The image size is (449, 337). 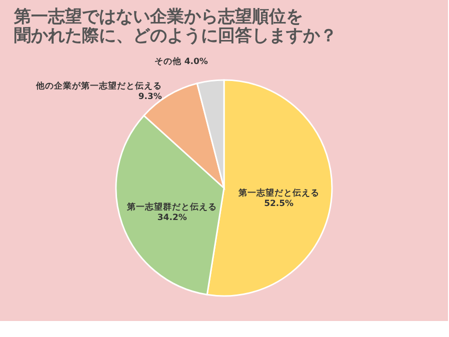 I want to click on data-label: 52.5%, so click(x=279, y=203).